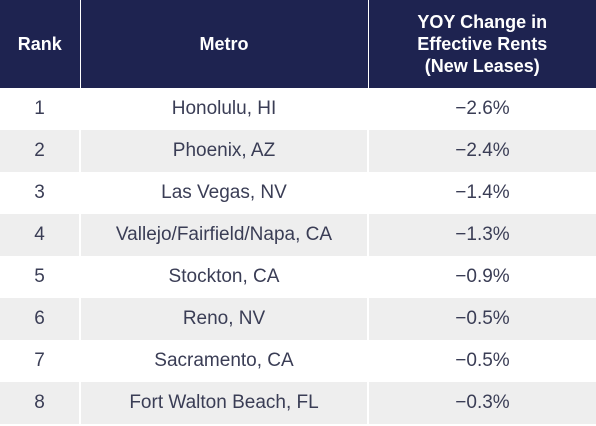  Describe the element at coordinates (40, 277) in the screenshot. I see `rank-cell: 5` at that location.